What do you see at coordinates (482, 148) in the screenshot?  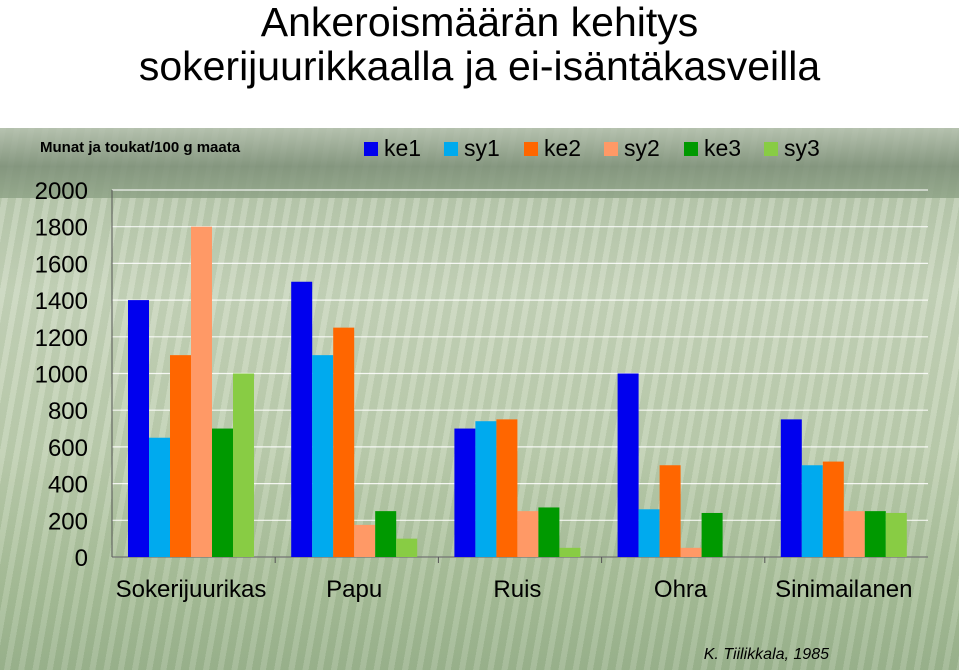 I see `legend-label-sy1: sy1` at bounding box center [482, 148].